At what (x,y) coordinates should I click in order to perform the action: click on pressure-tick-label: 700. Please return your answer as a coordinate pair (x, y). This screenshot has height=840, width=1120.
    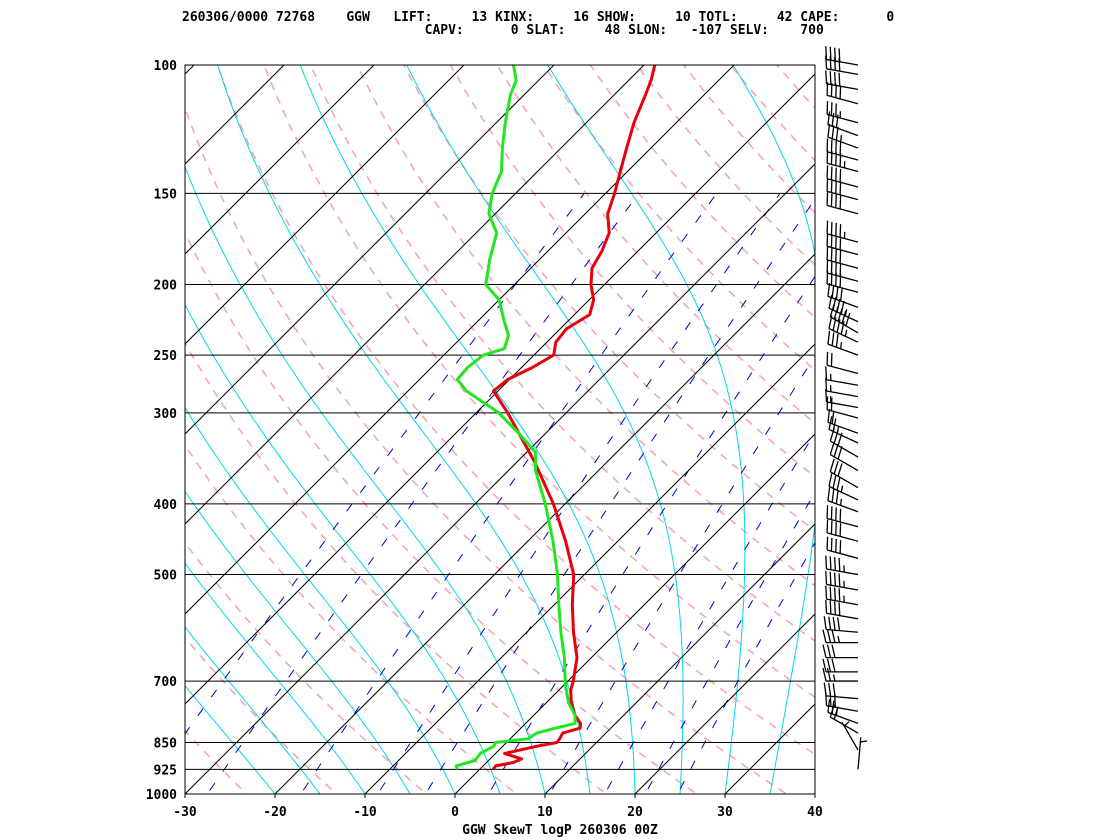
    Looking at the image, I should click on (166, 682).